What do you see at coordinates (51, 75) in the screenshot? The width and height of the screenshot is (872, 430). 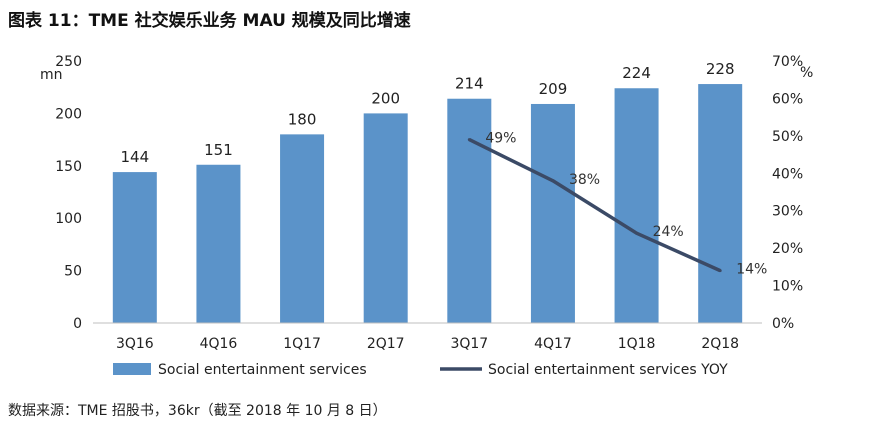 I see `left-axis-unit: mn` at bounding box center [51, 75].